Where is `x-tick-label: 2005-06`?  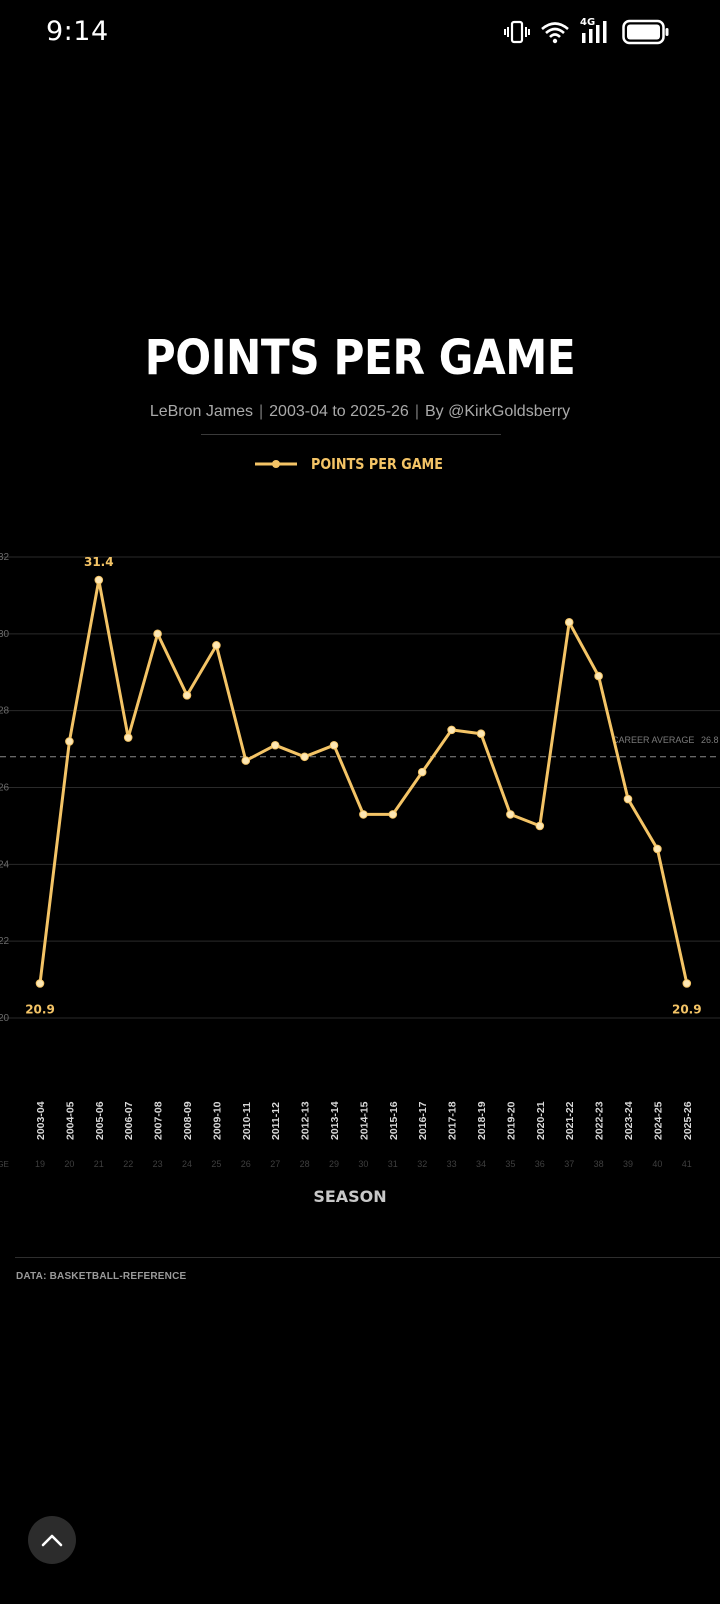
x-tick-label: 2005-06 is located at coordinates (100, 1120).